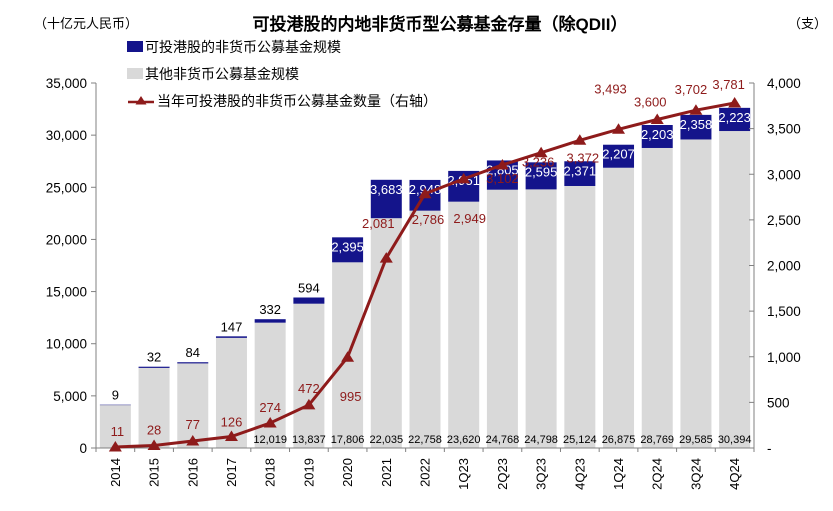 The width and height of the screenshot is (833, 511). Describe the element at coordinates (502, 474) in the screenshot. I see `x-axis-category-label: 2Q23` at that location.